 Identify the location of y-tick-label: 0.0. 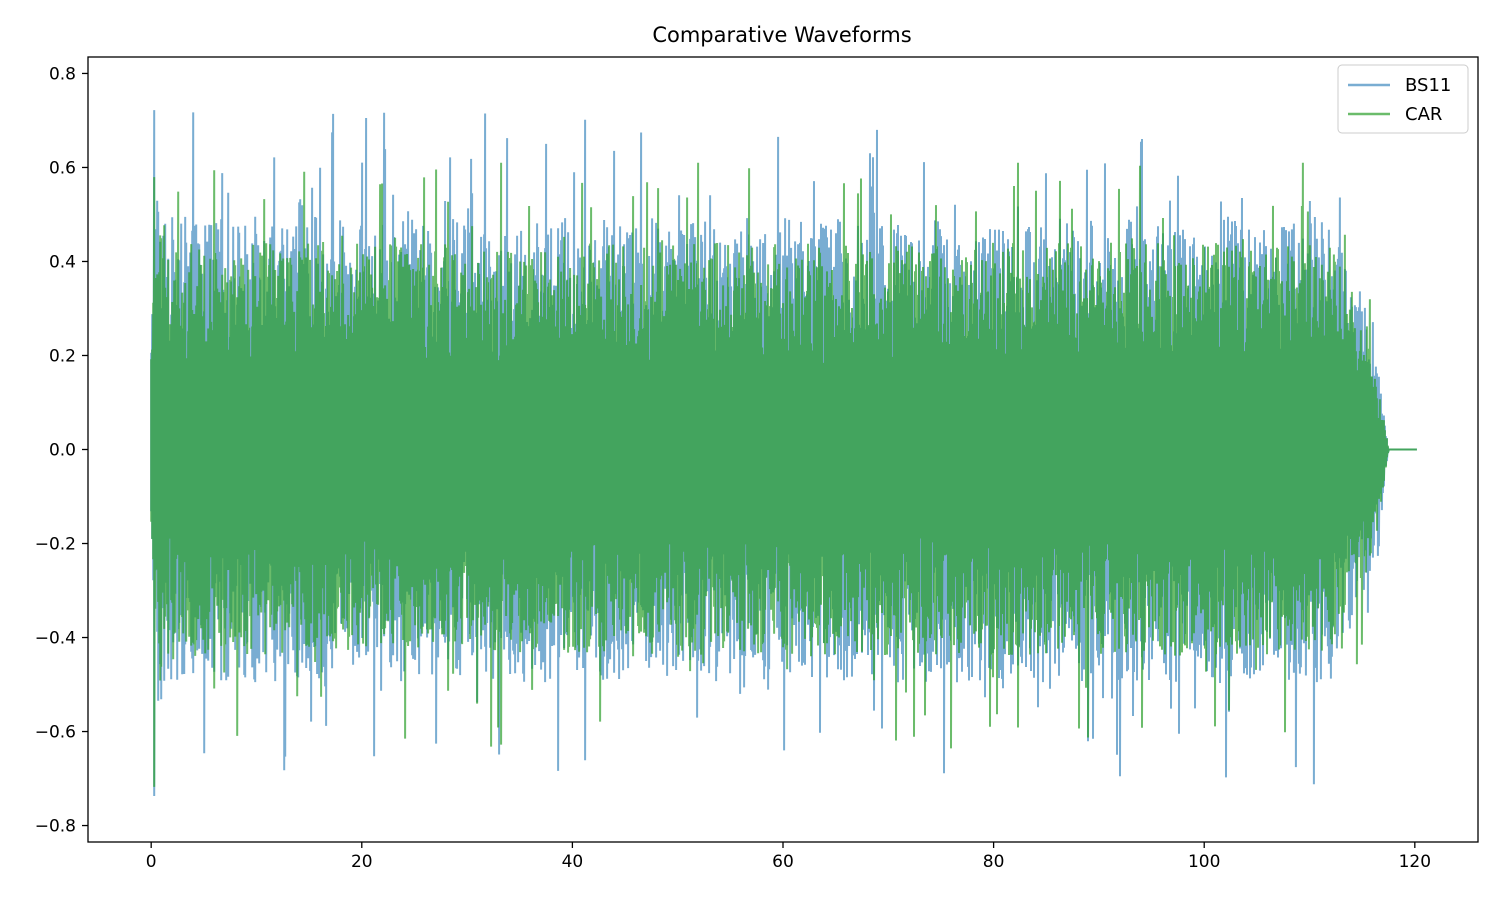
(62, 451).